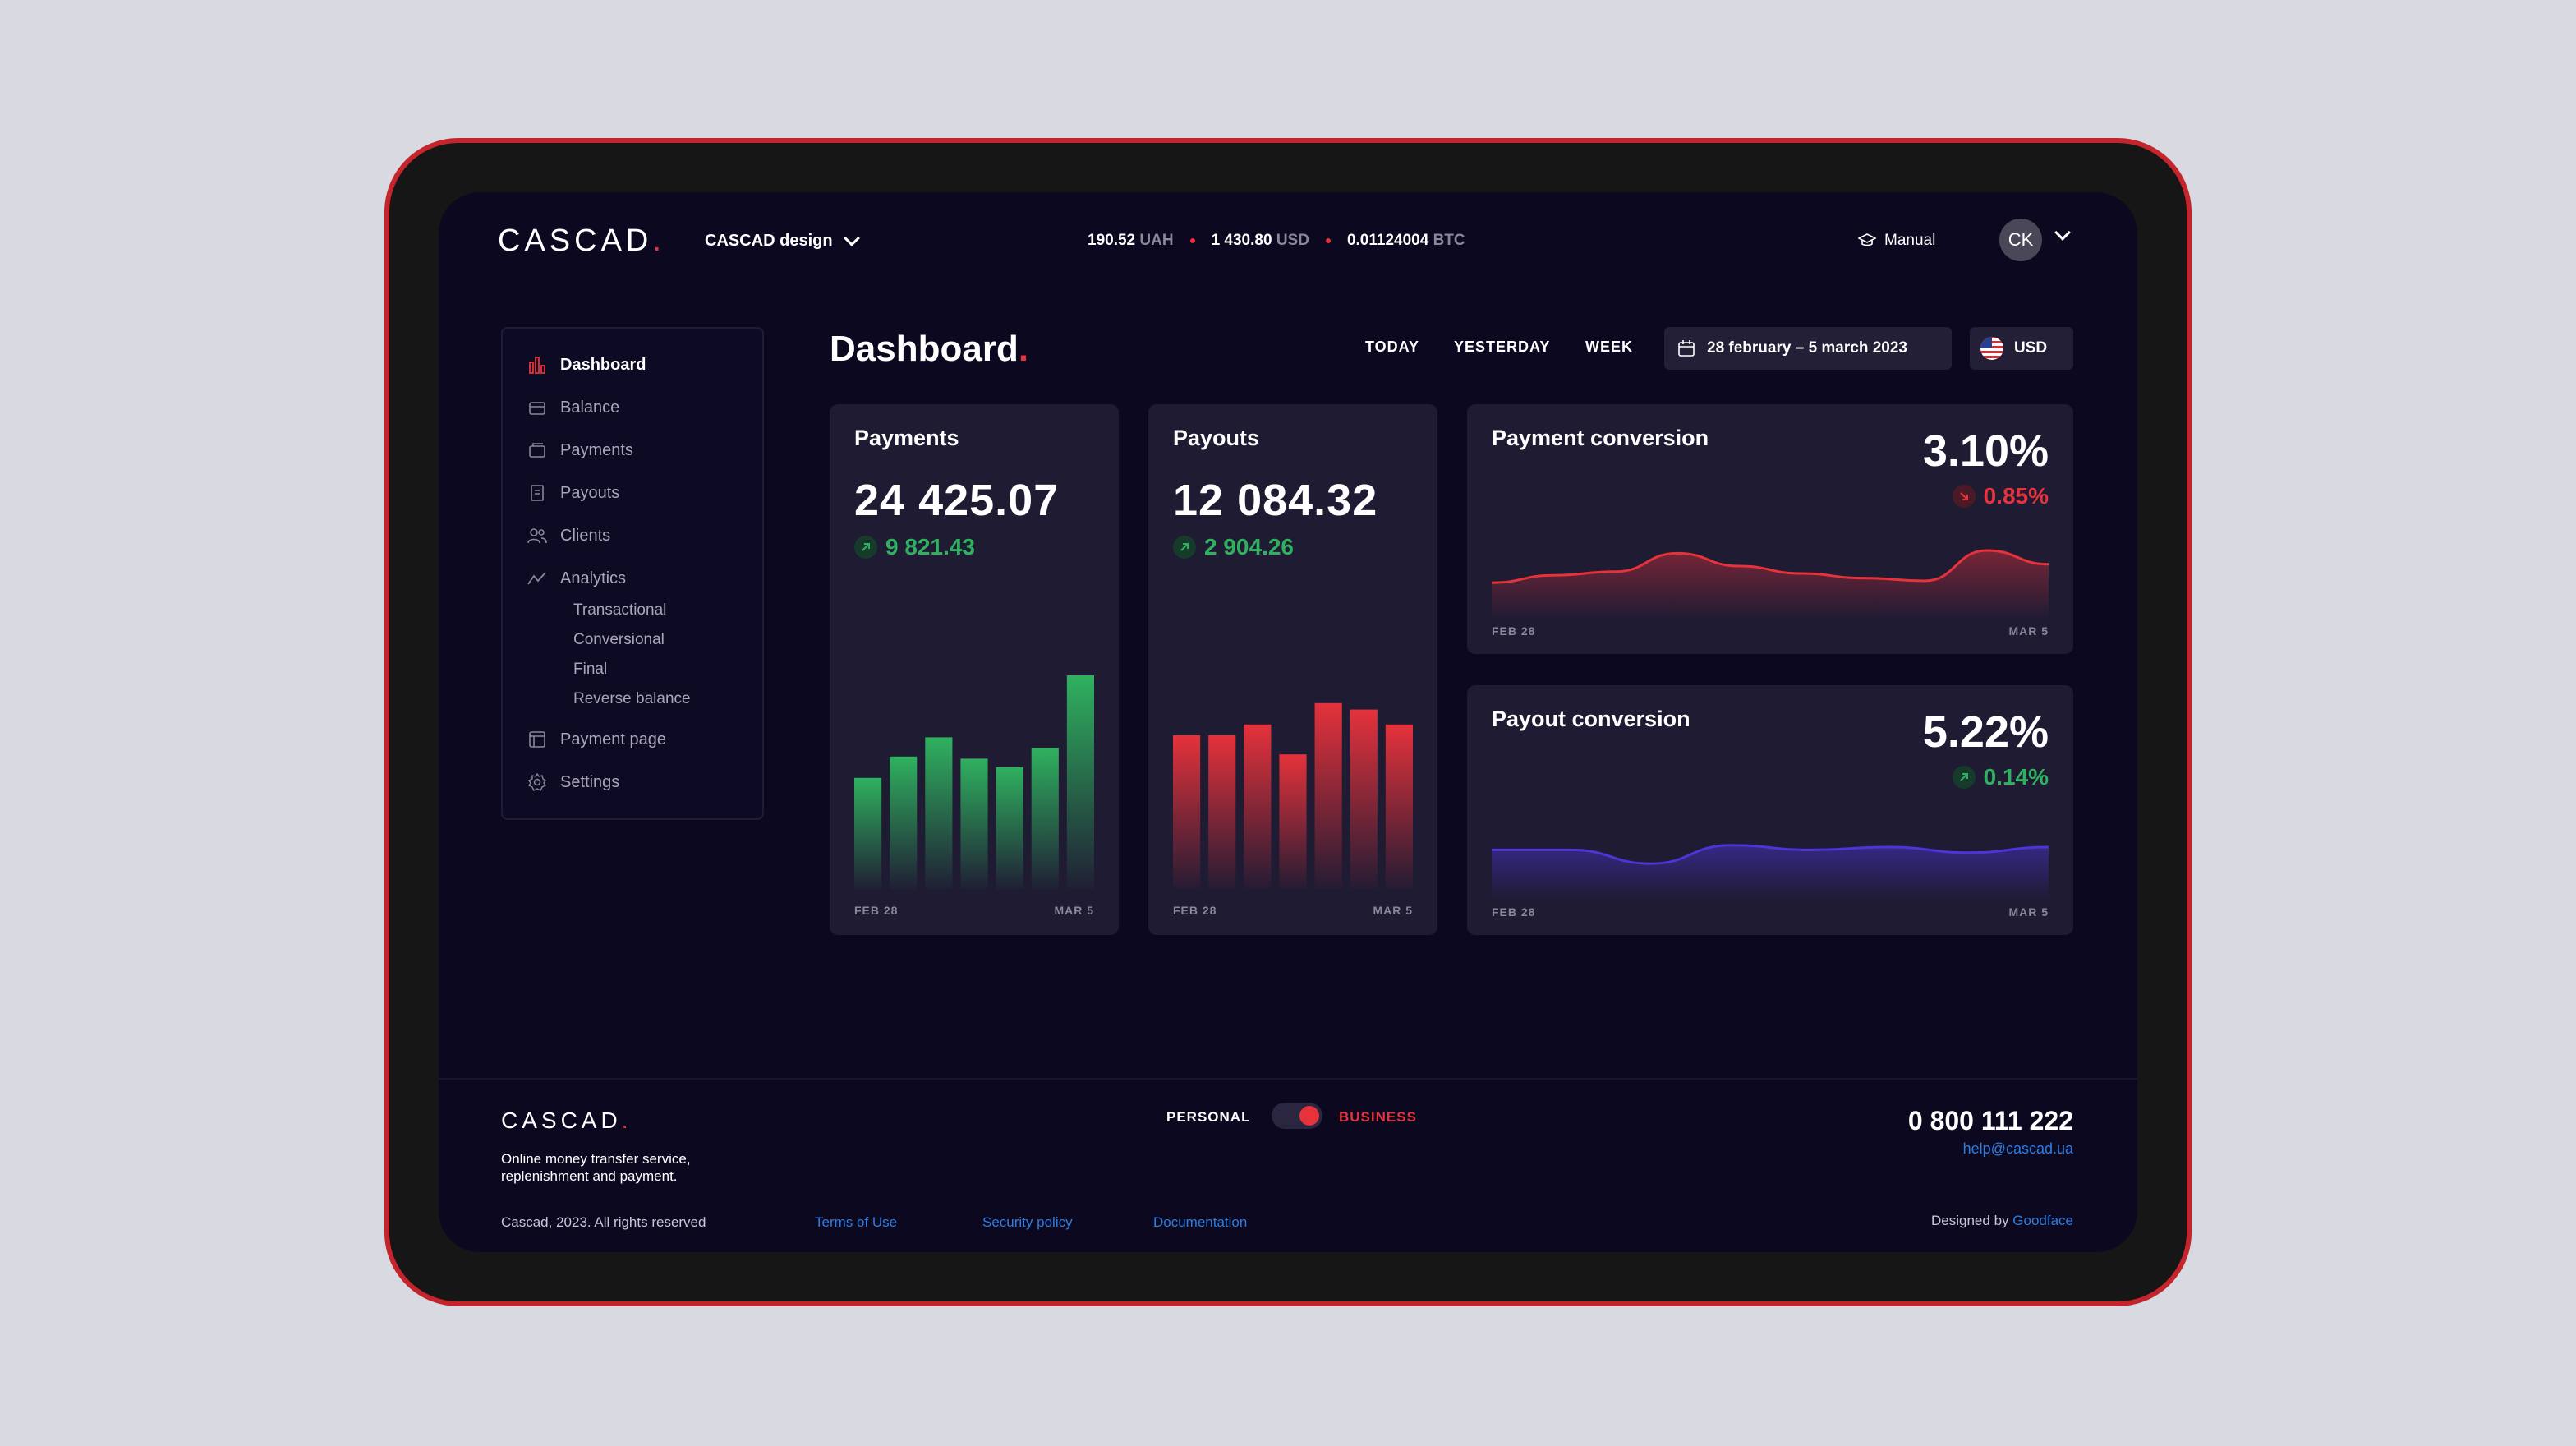 Image resolution: width=2576 pixels, height=1446 pixels. I want to click on toggle-label-personal: PERSONAL, so click(1208, 1117).